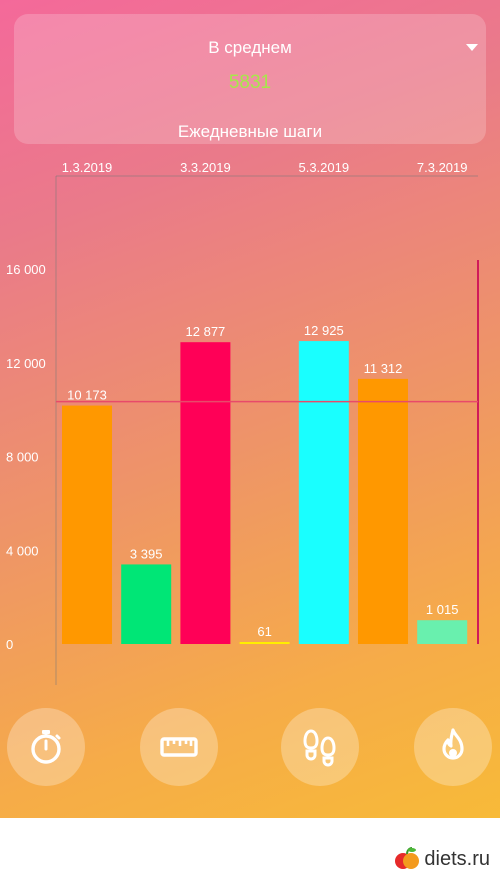 The image size is (500, 888). Describe the element at coordinates (472, 47) in the screenshot. I see `dropdown-icon` at that location.